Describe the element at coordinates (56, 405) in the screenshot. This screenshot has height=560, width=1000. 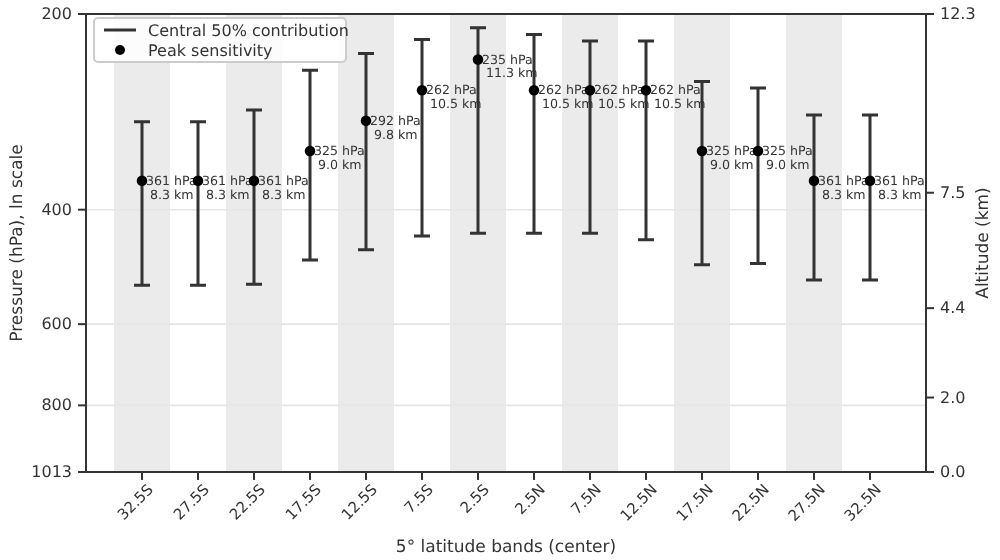
I see `y-tick-label: 800` at that location.